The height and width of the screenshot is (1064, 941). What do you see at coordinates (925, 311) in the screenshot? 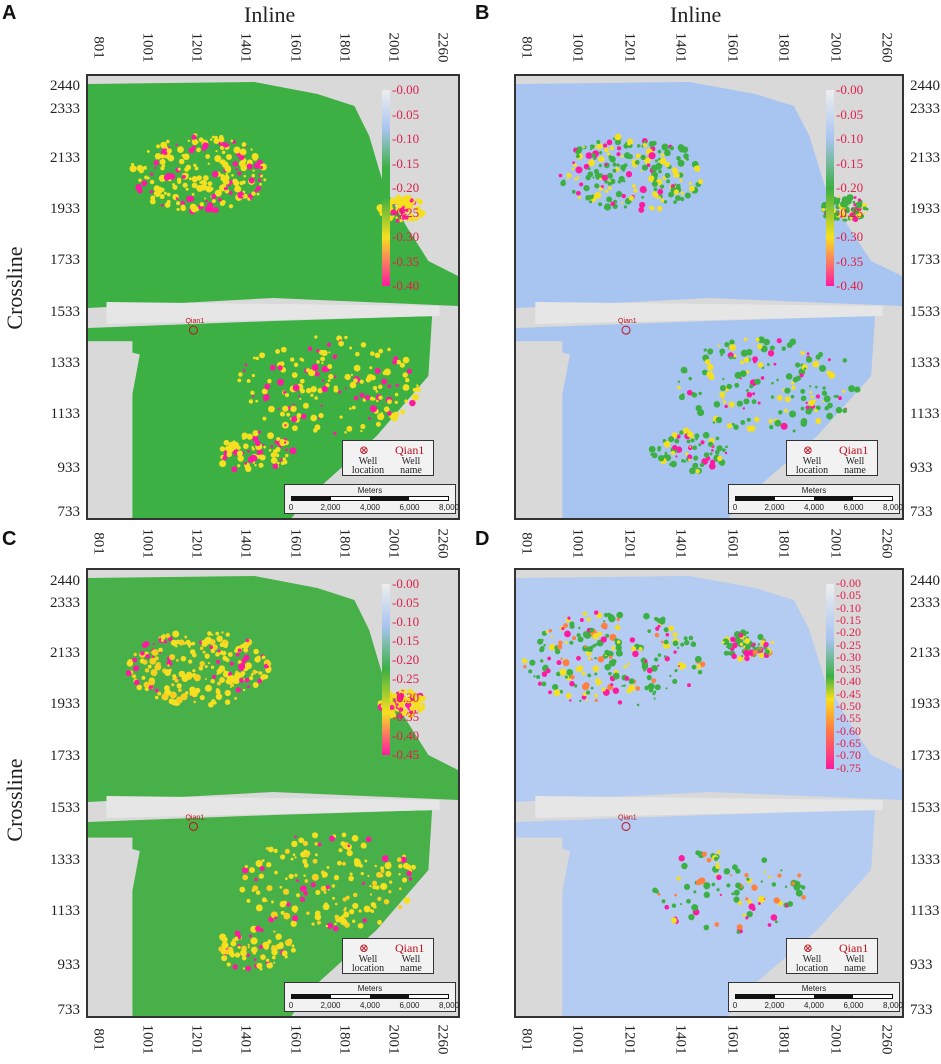
I see `crossline-tick-label: 1533` at bounding box center [925, 311].